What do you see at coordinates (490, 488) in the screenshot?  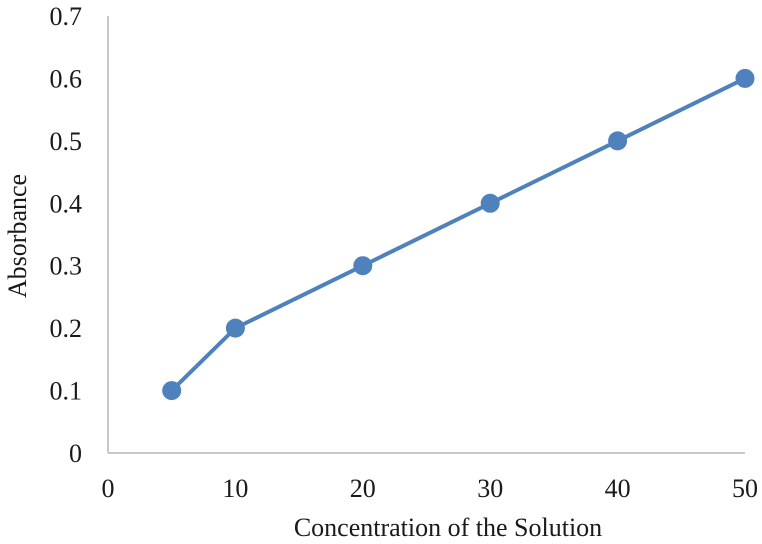 I see `x-tick-label: 30` at bounding box center [490, 488].